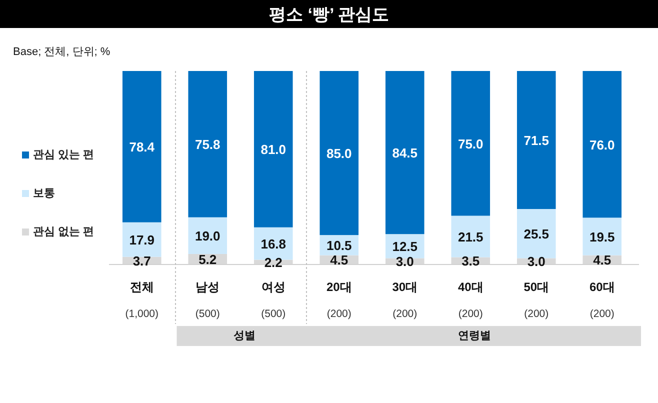  I want to click on data-label: 21.5, so click(471, 236).